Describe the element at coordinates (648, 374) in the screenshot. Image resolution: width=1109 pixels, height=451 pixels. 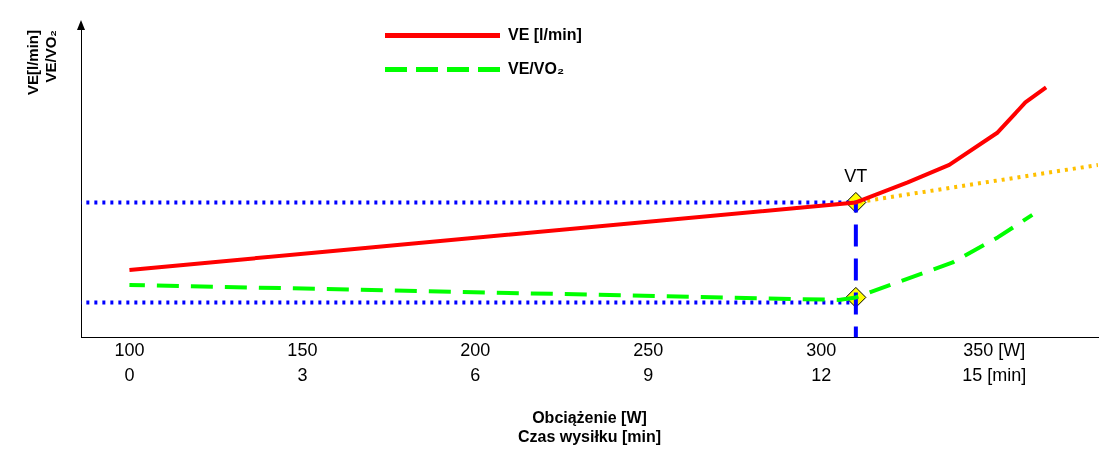
I see `x2-tick-label: 9` at that location.